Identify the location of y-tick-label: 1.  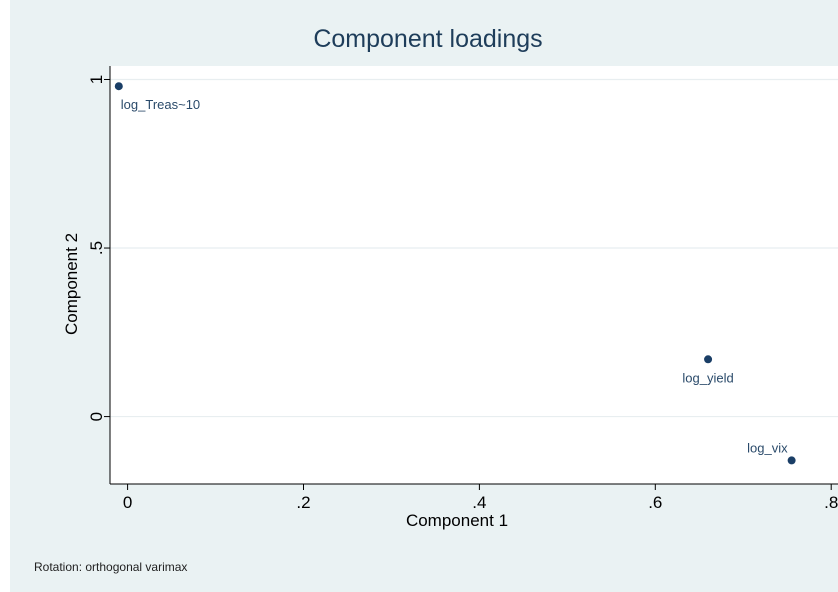
(96, 79).